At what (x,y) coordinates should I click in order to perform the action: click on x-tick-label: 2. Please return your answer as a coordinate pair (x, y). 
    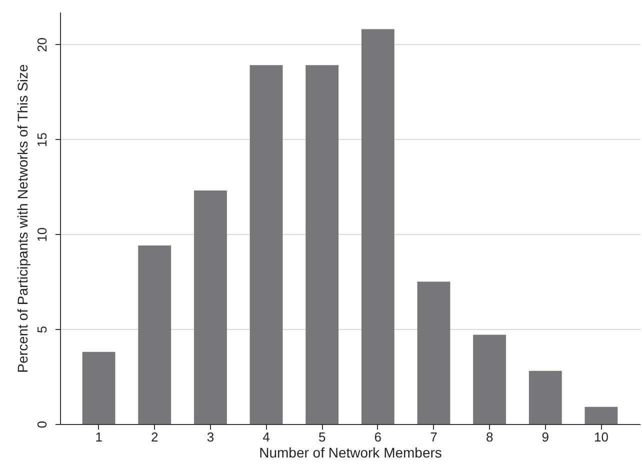
    Looking at the image, I should click on (154, 437).